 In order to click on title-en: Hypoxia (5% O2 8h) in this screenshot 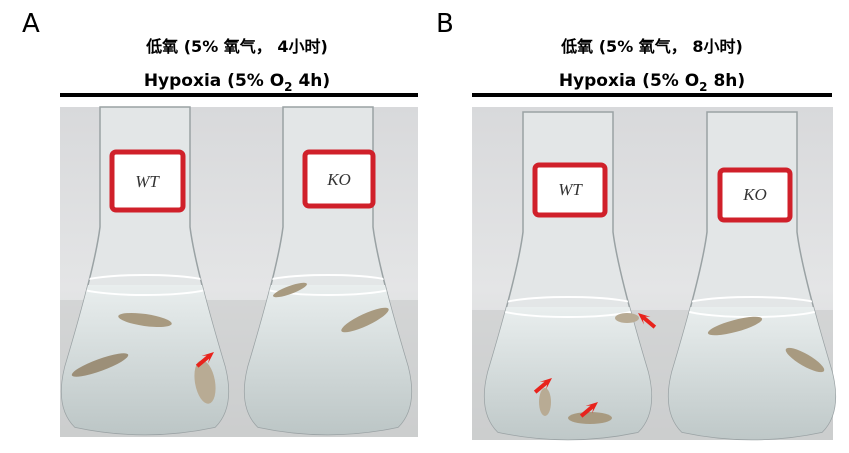, I will do `click(652, 82)`.